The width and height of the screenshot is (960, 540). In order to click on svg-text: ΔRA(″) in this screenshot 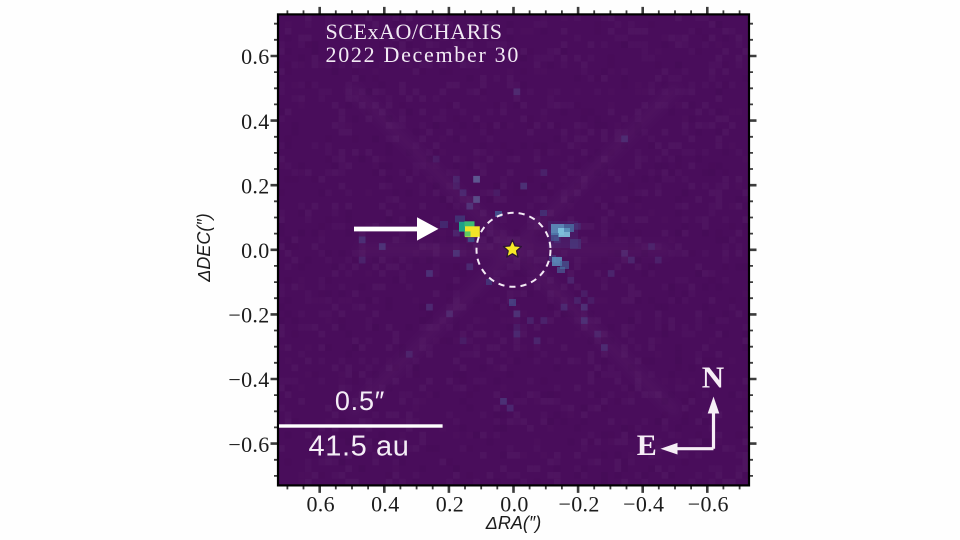, I will do `click(513, 523)`.